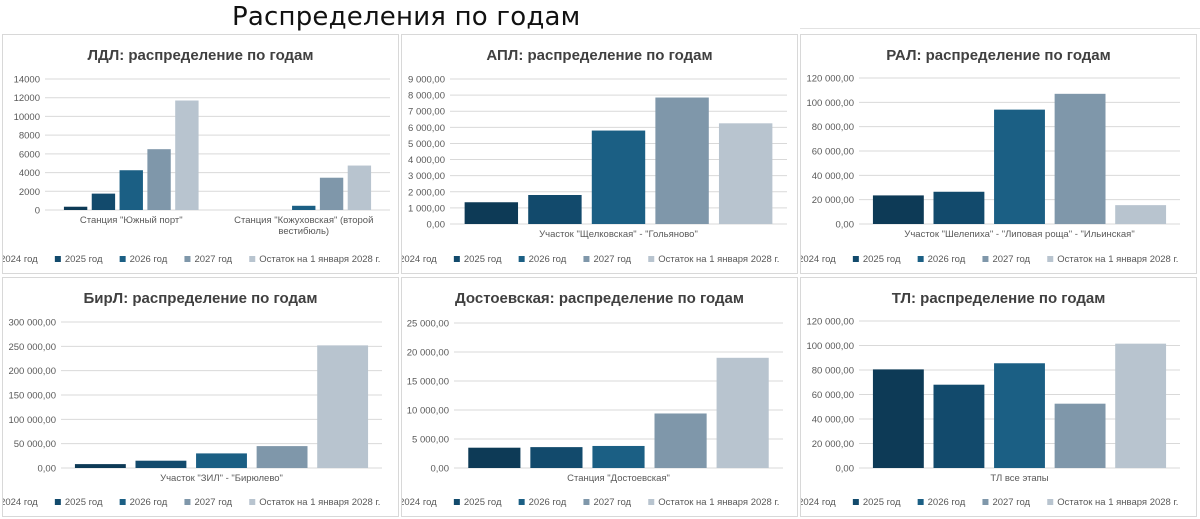 The width and height of the screenshot is (1200, 519). I want to click on chart-title: БирЛ: распределение по годам, so click(200, 298).